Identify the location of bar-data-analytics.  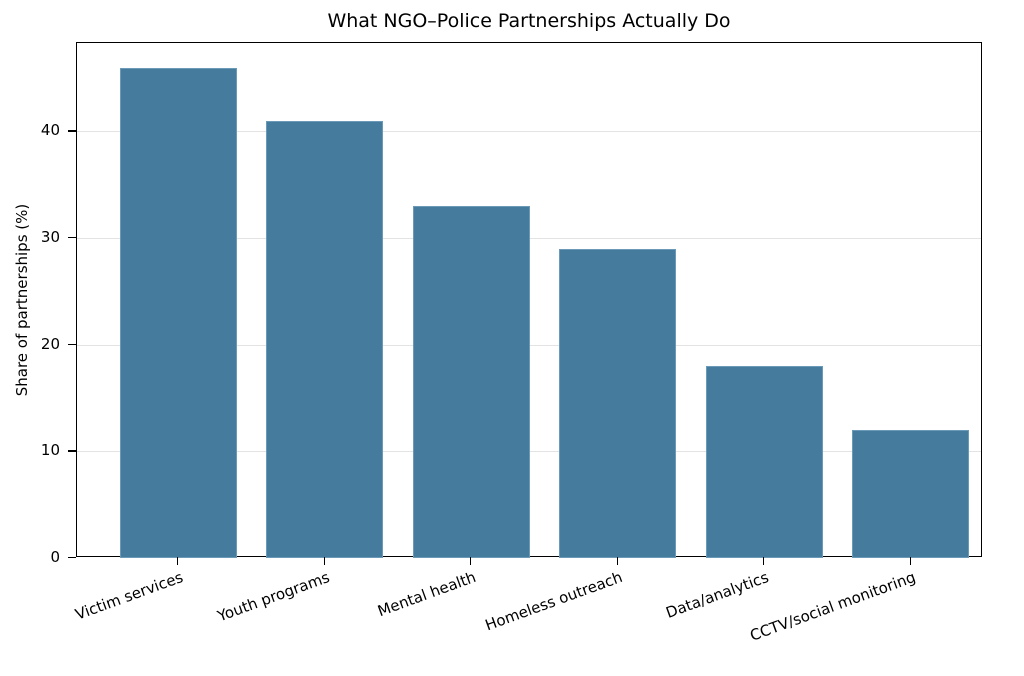
(764, 462).